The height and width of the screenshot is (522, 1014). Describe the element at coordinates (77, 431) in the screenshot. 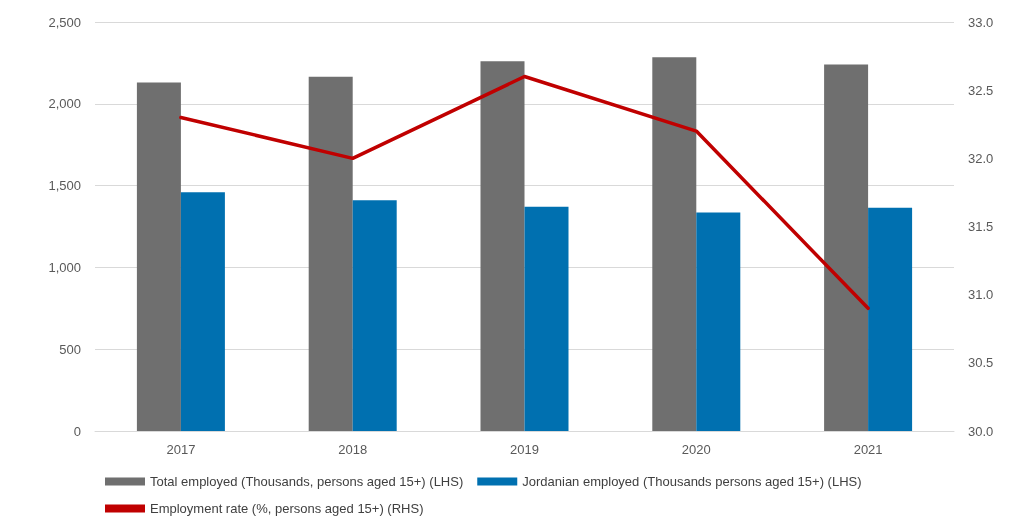

I see `y-tick-label: 0` at that location.